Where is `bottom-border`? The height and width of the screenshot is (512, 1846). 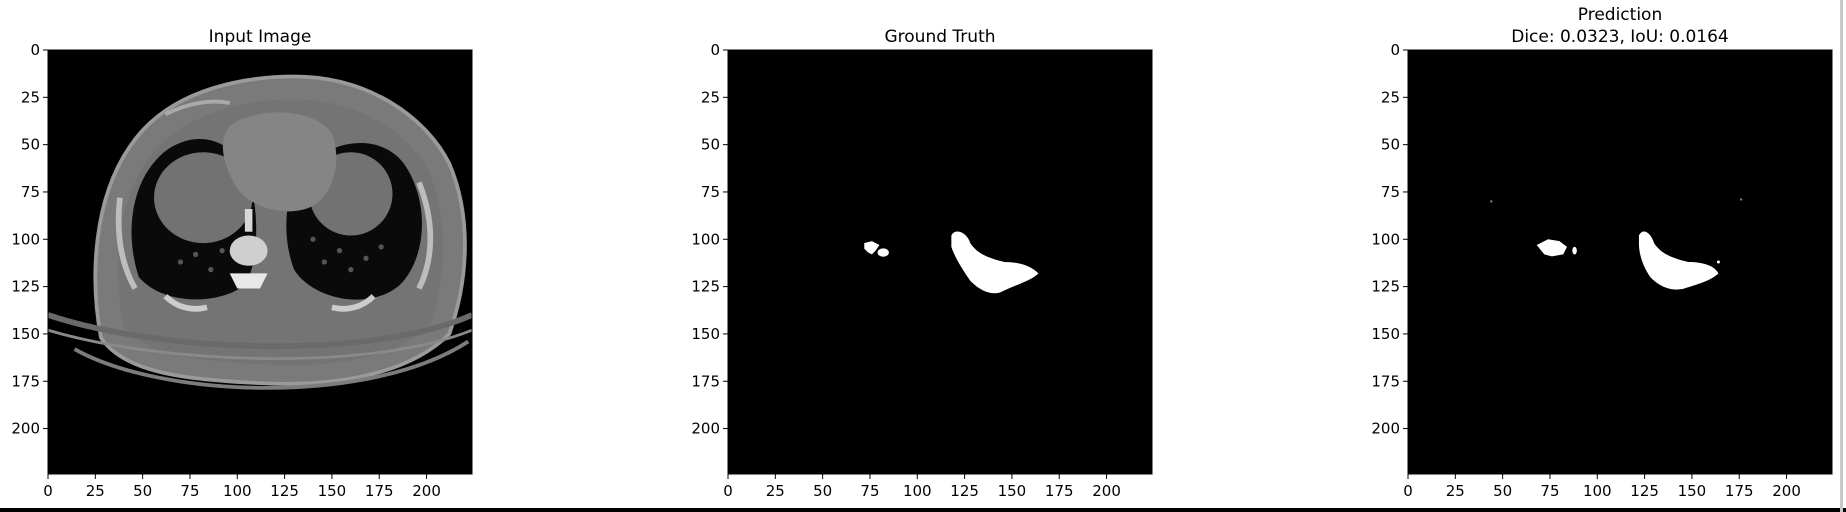 bottom-border is located at coordinates (923, 510).